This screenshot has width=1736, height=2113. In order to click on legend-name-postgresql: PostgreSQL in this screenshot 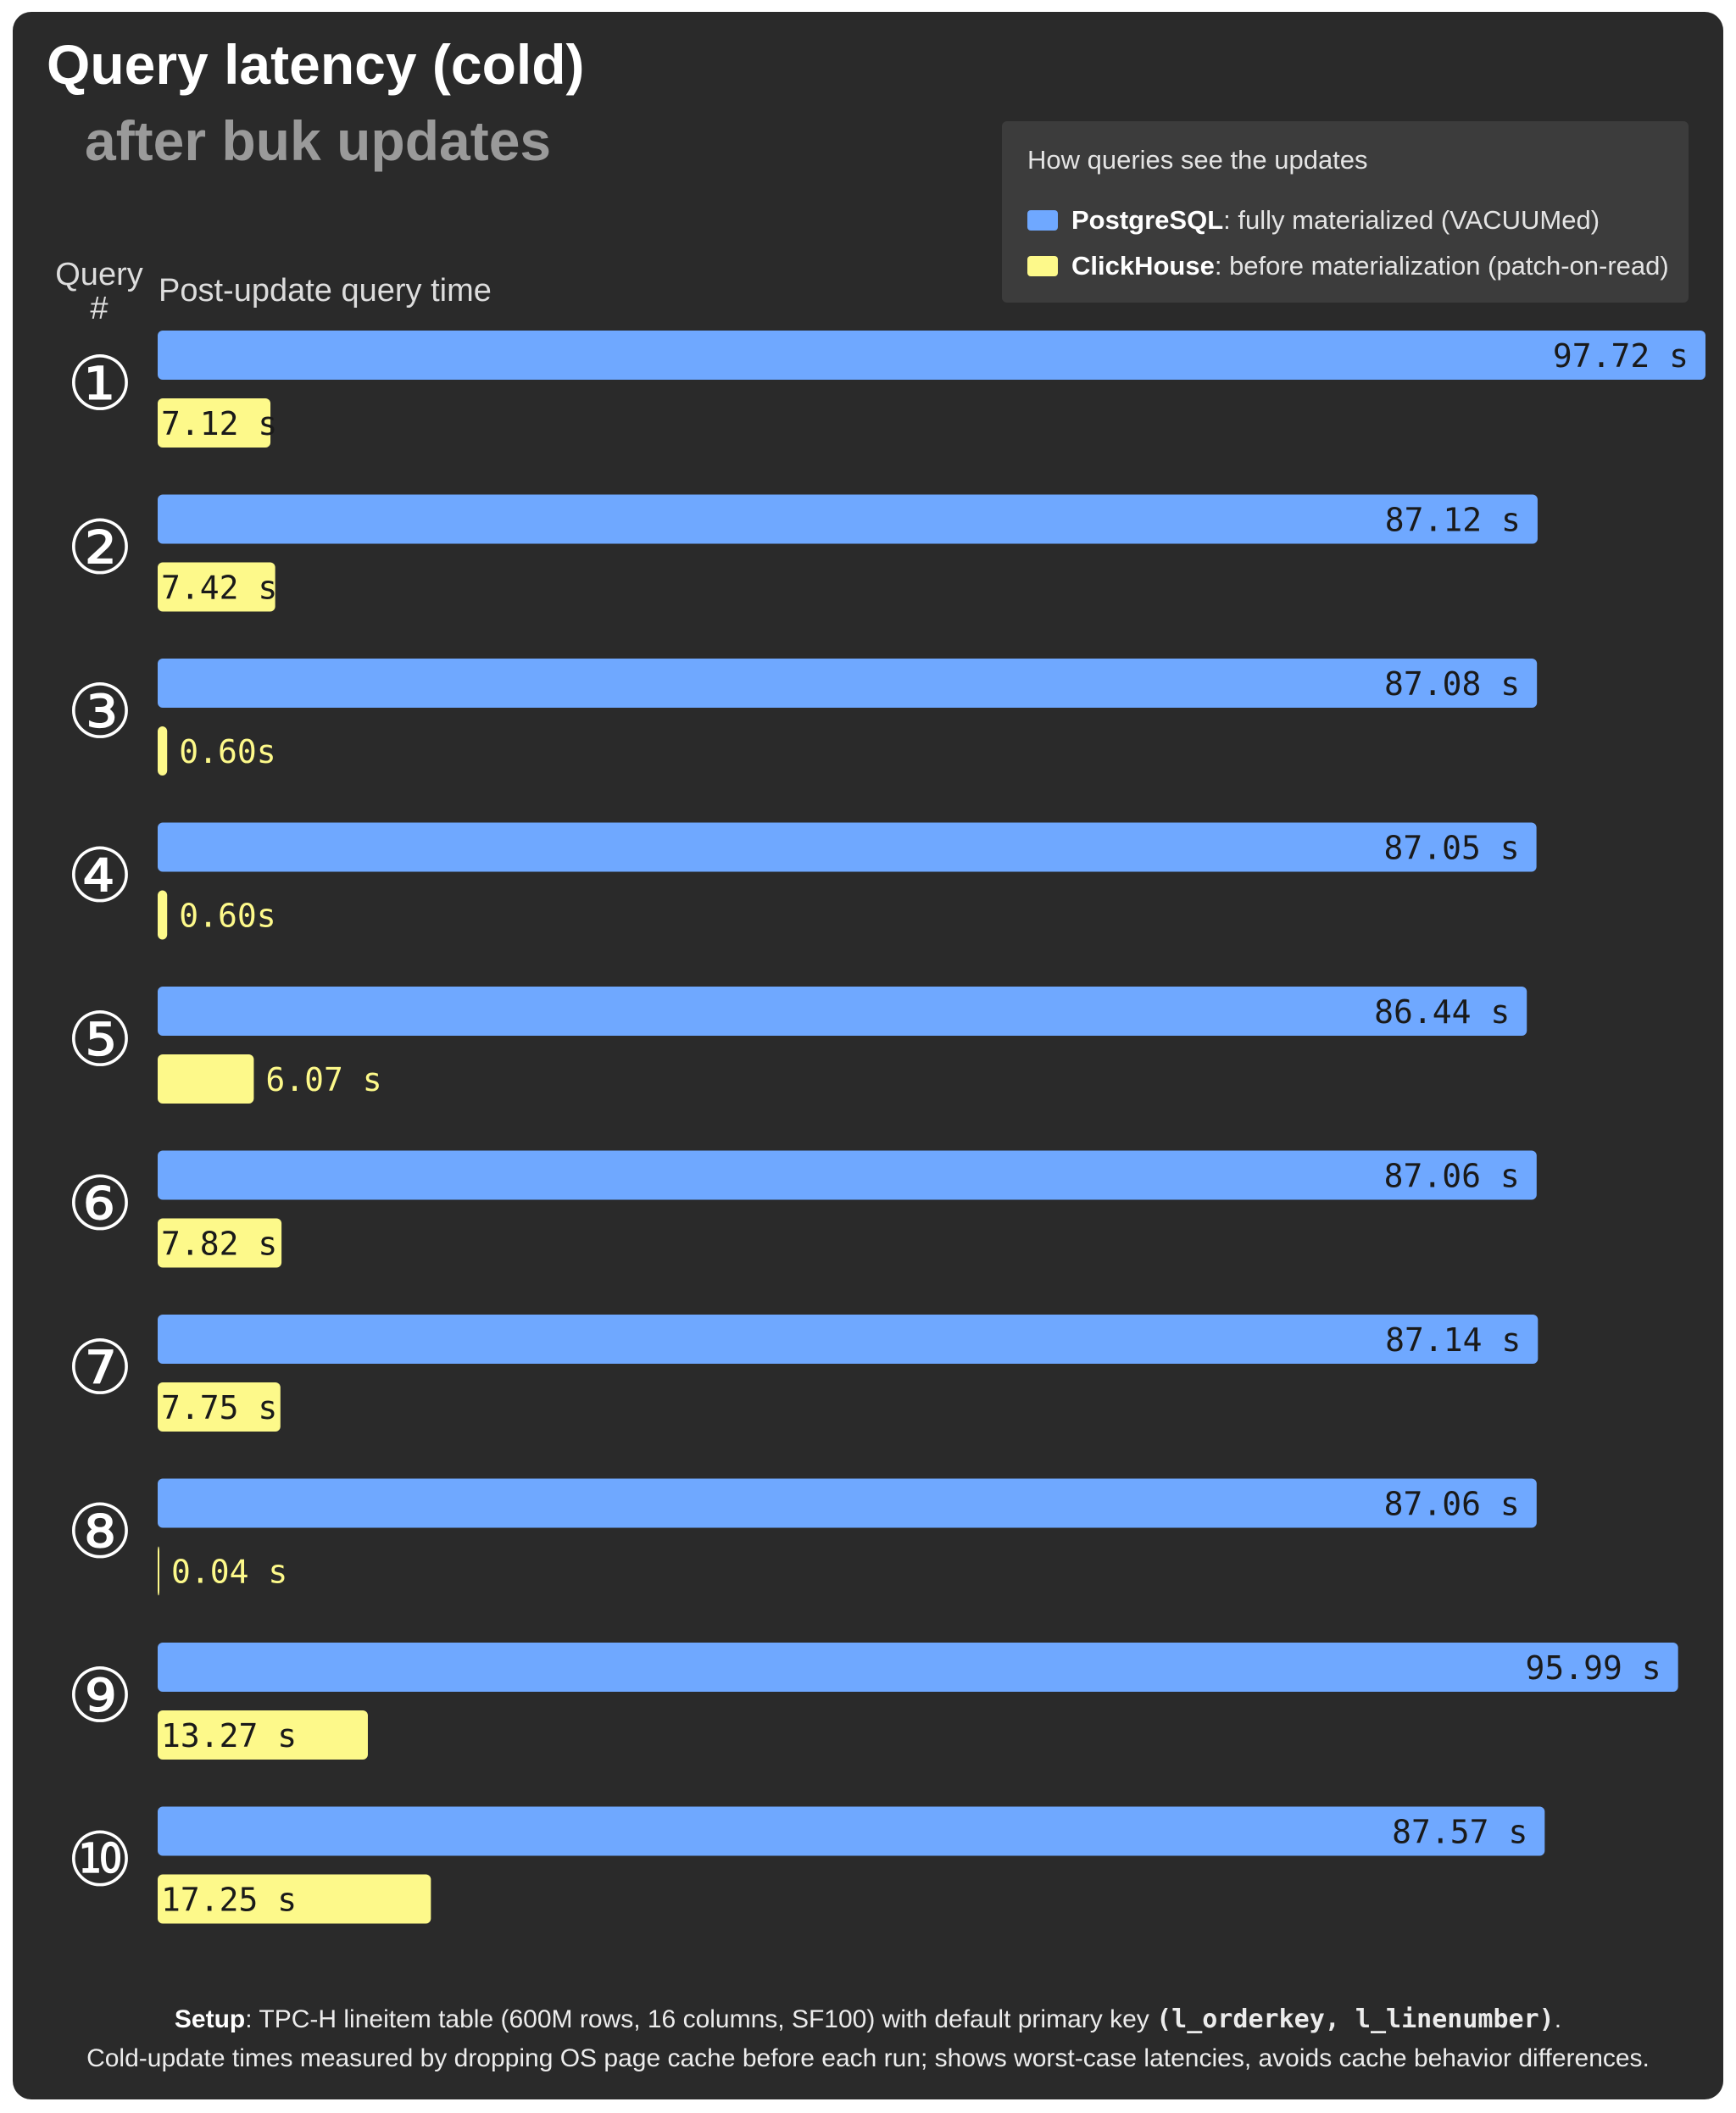, I will do `click(1147, 220)`.